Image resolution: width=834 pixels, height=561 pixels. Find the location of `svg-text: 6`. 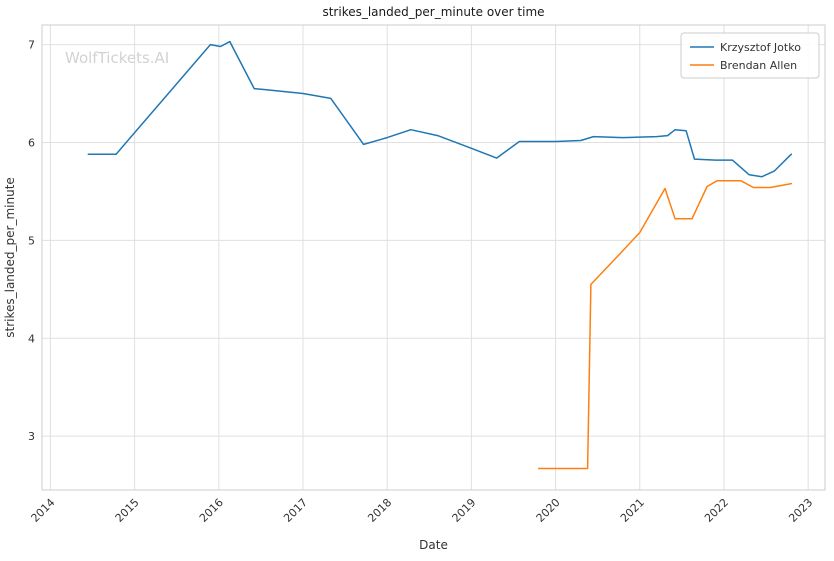

svg-text: 6 is located at coordinates (31, 142).